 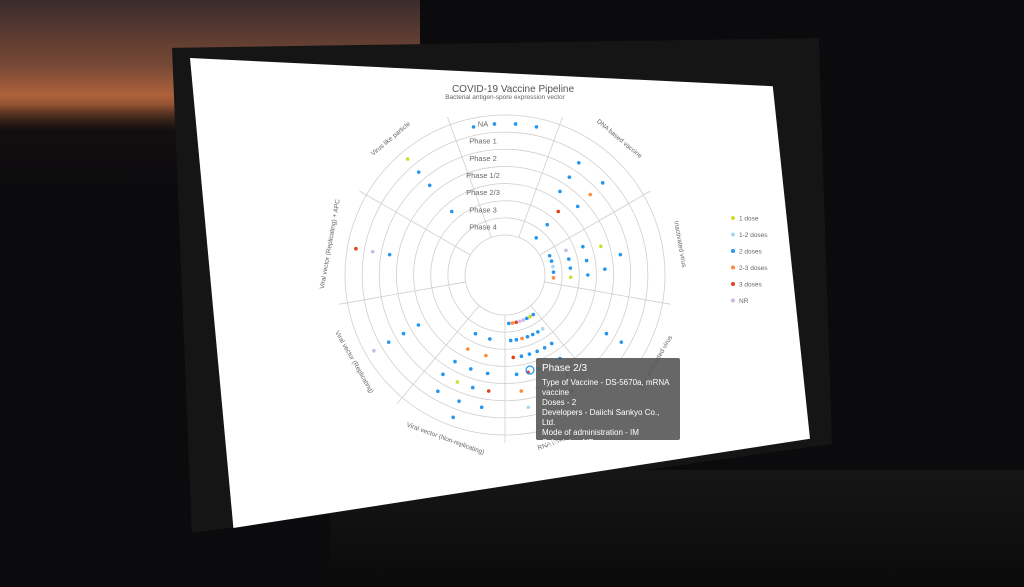 I want to click on sector-label: Viral vector (Non-replicating), so click(x=445, y=439).